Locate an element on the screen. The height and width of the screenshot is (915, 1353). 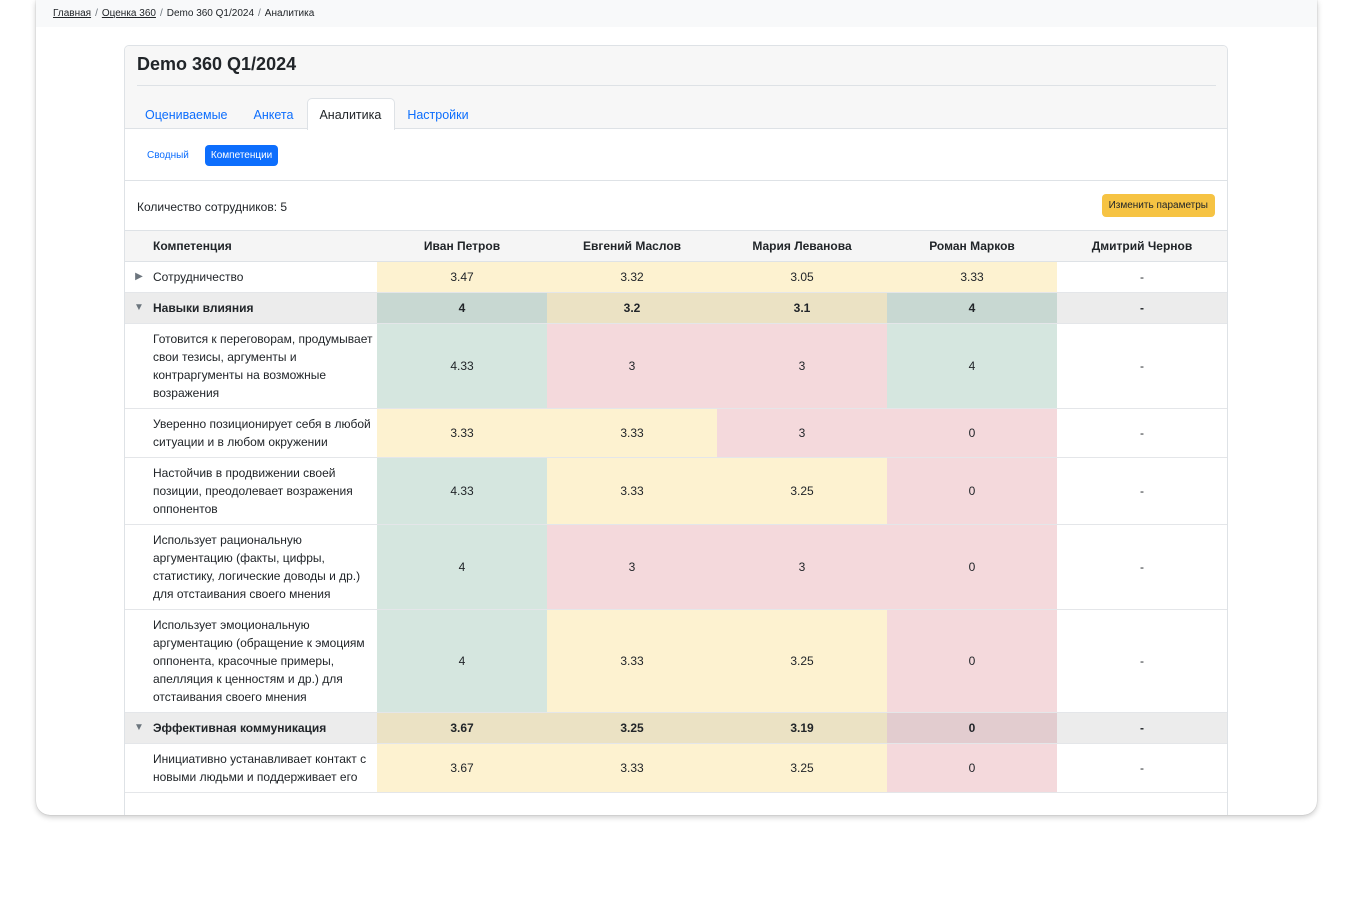
breadcrumb-current: Аналитика is located at coordinates (289, 13).